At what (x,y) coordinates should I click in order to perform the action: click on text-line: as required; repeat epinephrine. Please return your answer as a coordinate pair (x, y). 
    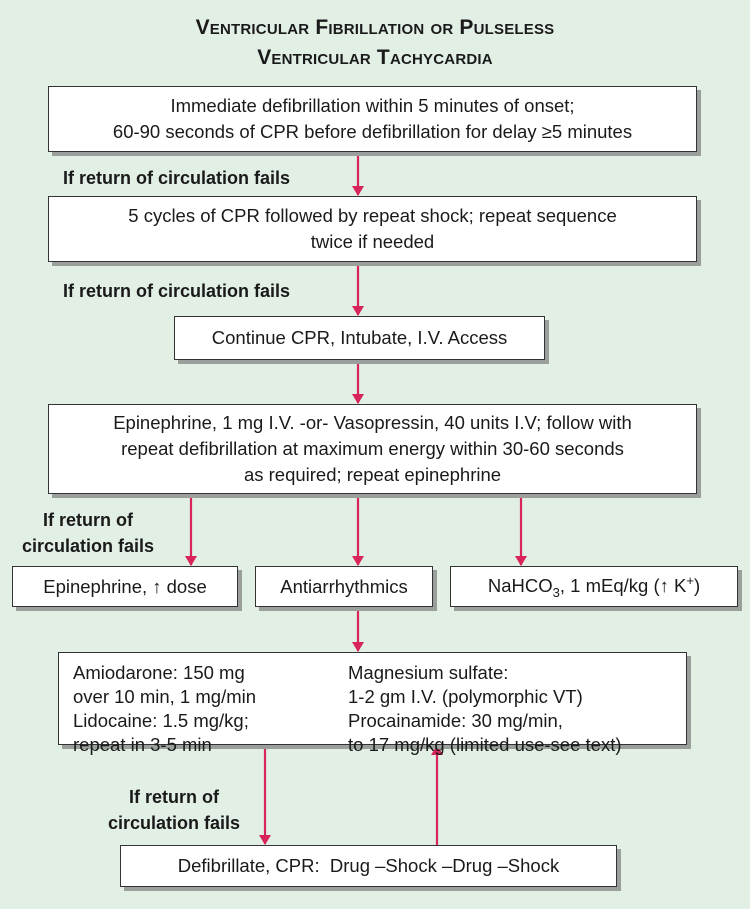
    Looking at the image, I should click on (372, 474).